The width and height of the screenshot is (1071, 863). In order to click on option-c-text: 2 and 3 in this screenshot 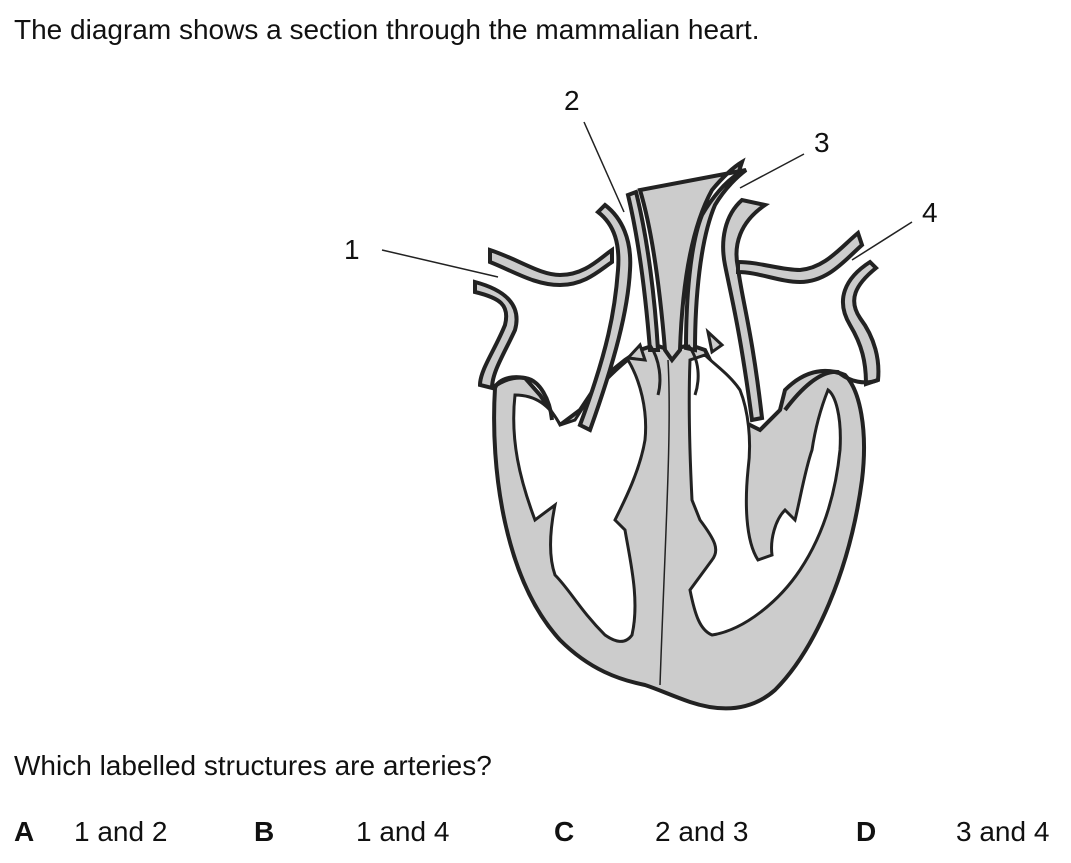, I will do `click(702, 831)`.